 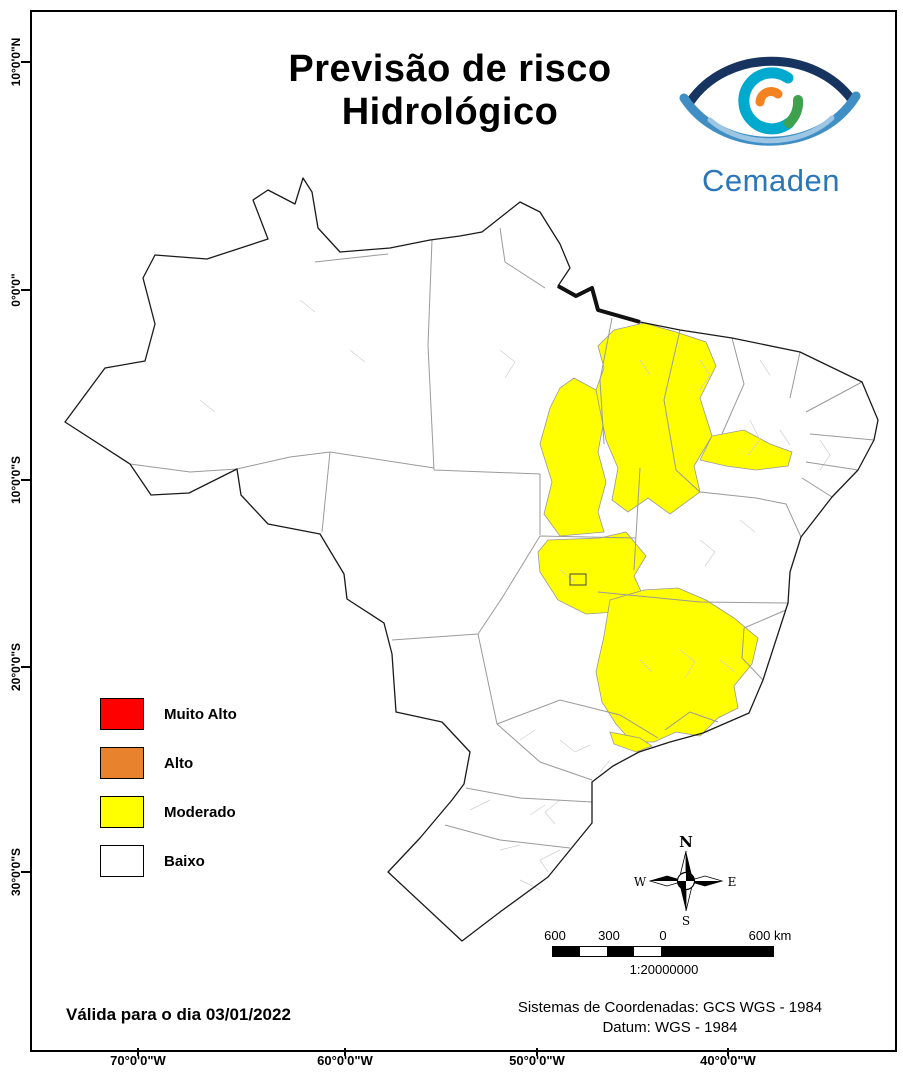 What do you see at coordinates (665, 537) in the screenshot?
I see `risk-regions-moderate` at bounding box center [665, 537].